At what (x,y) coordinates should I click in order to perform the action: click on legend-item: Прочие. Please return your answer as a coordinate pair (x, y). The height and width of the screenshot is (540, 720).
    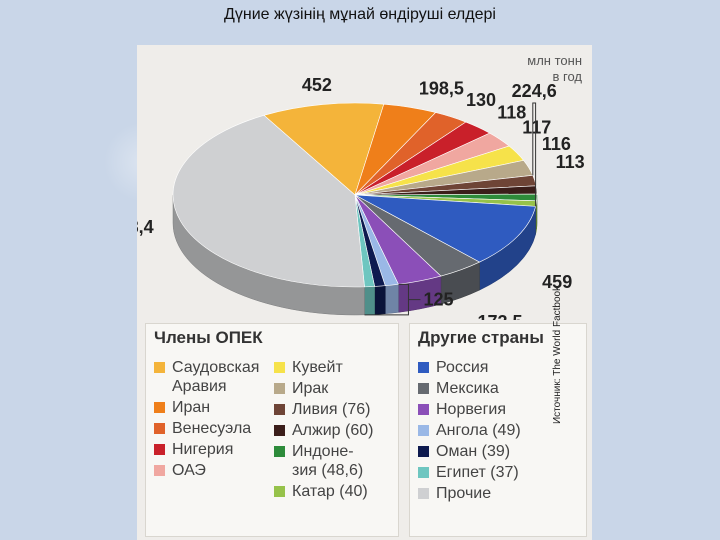
    Looking at the image, I should click on (469, 493).